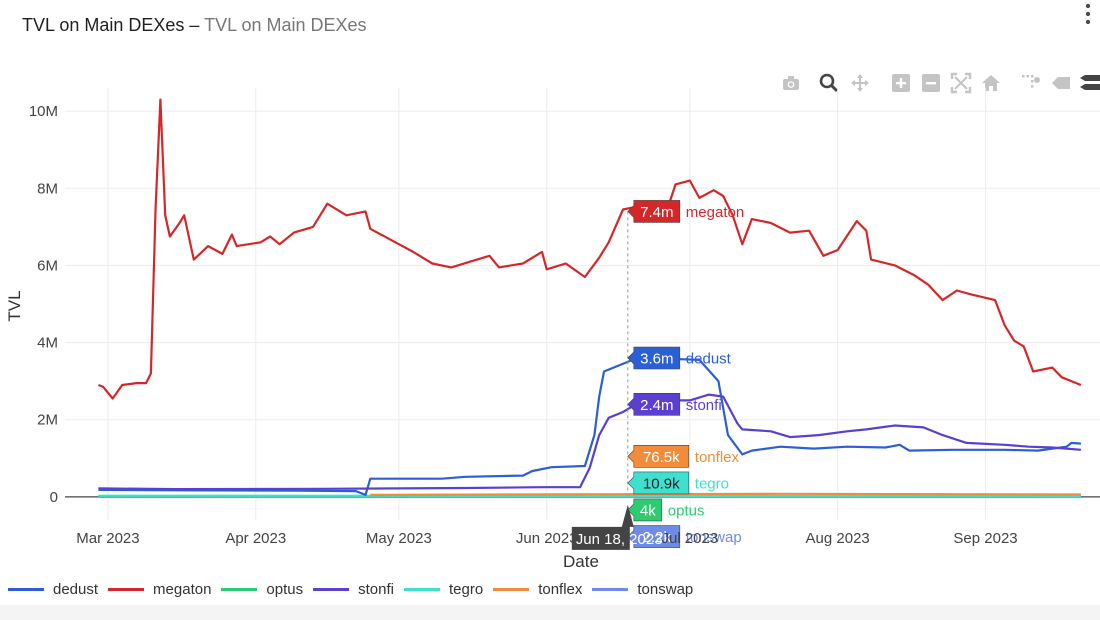 This screenshot has height=620, width=1100. Describe the element at coordinates (285, 25) in the screenshot. I see `chart-subtitle: TVL on Main DEXes` at that location.